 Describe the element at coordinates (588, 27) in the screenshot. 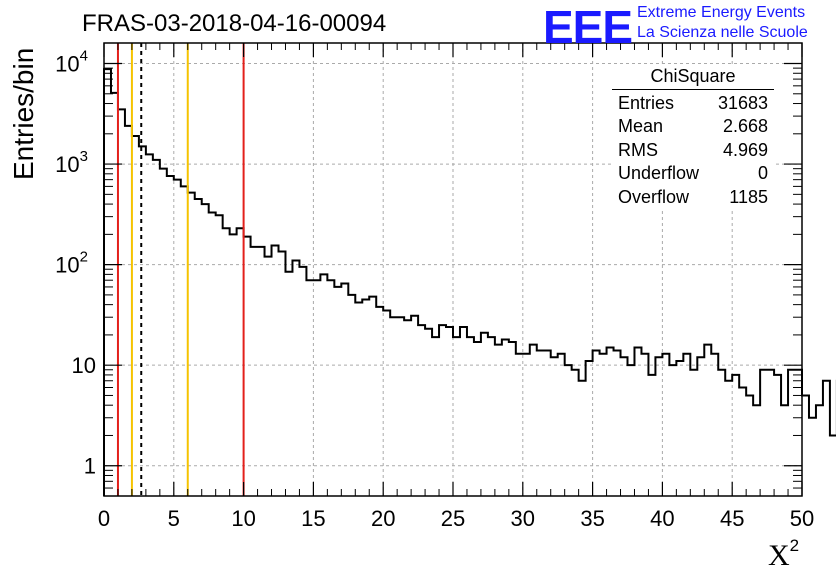

I see `eee-logo: EEE` at that location.